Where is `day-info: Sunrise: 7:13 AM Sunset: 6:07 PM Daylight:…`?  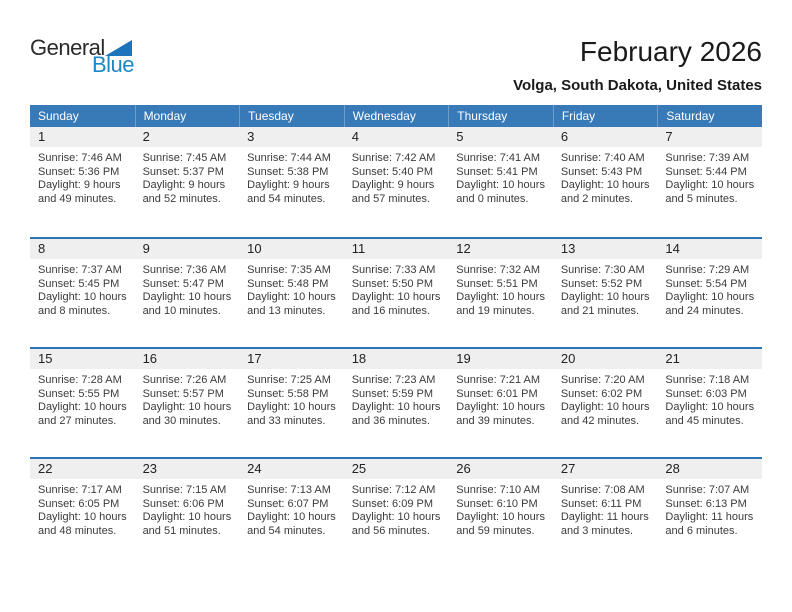 day-info: Sunrise: 7:13 AM Sunset: 6:07 PM Daylight:… is located at coordinates (291, 508).